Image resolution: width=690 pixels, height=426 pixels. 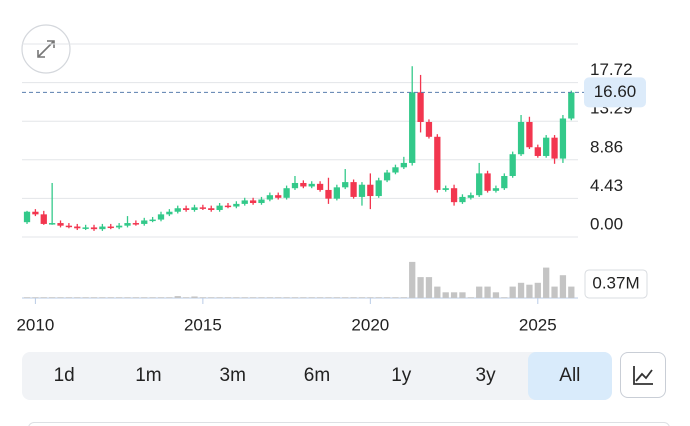 I want to click on range-button: 6m, so click(x=317, y=375).